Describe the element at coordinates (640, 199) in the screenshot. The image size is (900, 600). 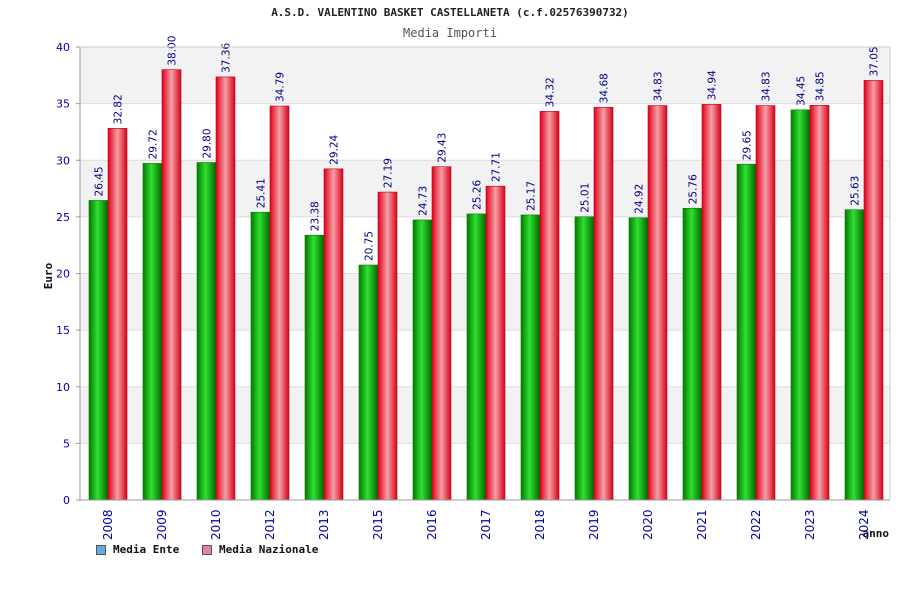
I see `value-label-ente: 24.92` at that location.